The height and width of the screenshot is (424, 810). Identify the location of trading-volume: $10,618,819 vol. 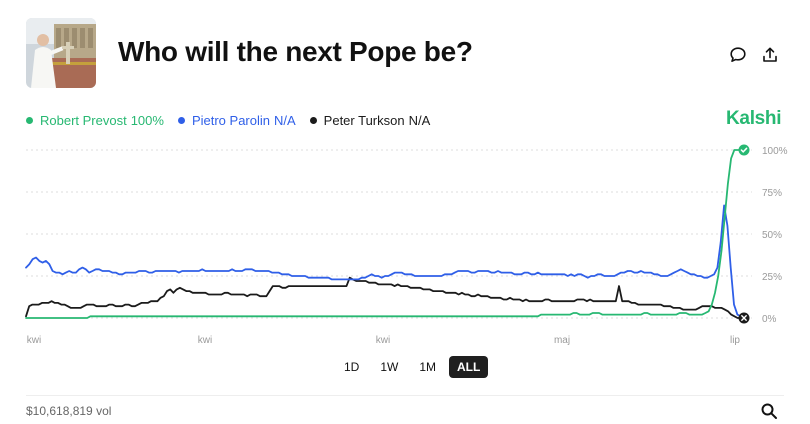
(69, 411).